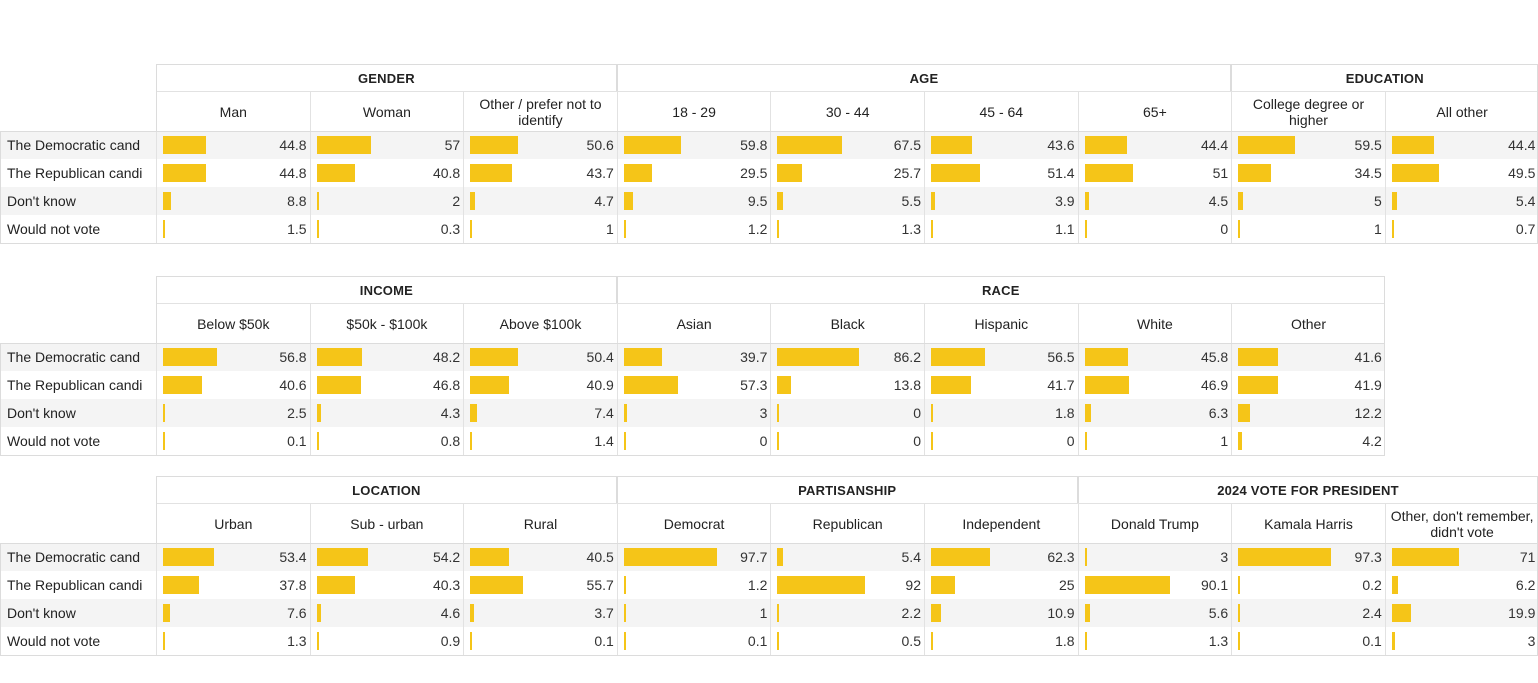  Describe the element at coordinates (1368, 357) in the screenshot. I see `value-label: 41.6` at that location.